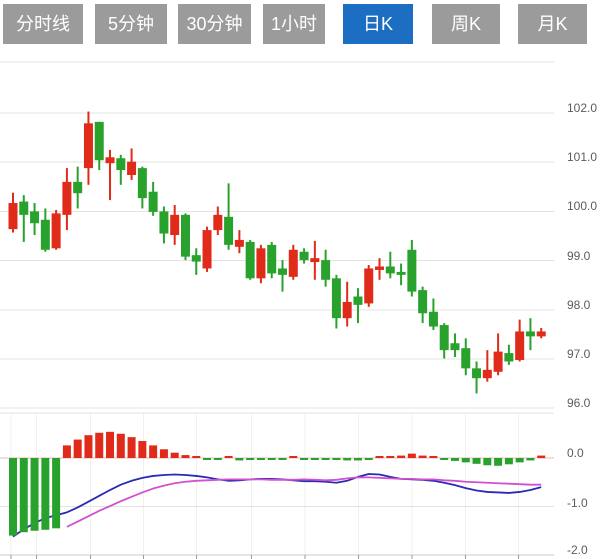  Describe the element at coordinates (466, 24) in the screenshot. I see `tab-weekly-k: 周K` at that location.